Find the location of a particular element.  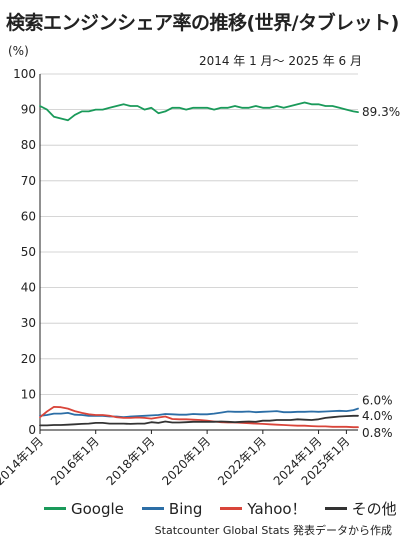

y-tick-label-10: 10 is located at coordinates (28, 394).